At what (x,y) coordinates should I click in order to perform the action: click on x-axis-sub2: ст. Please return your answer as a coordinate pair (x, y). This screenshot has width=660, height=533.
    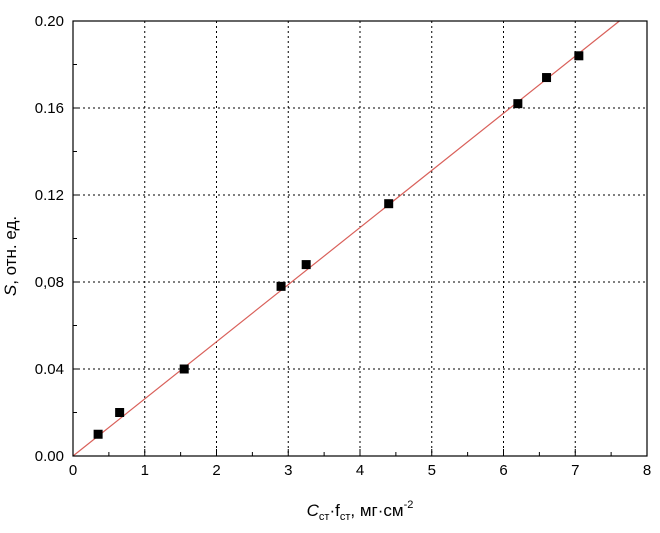
    Looking at the image, I should click on (345, 517).